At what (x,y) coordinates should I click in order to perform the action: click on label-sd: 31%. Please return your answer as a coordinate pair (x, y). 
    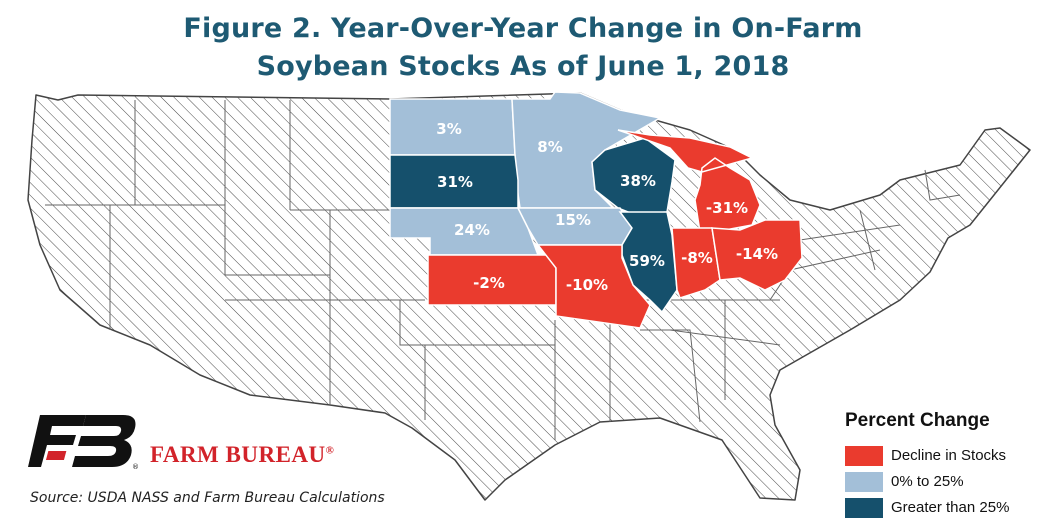
    Looking at the image, I should click on (455, 182).